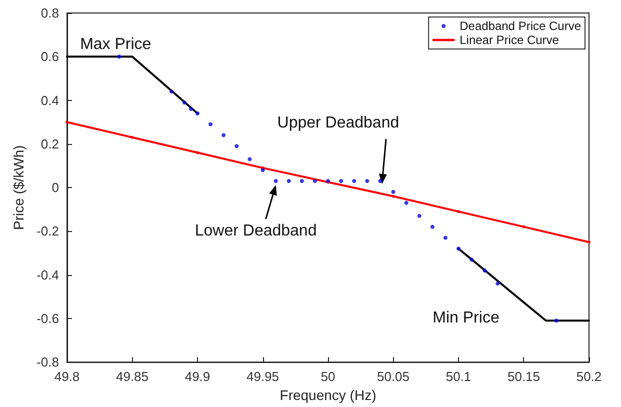  What do you see at coordinates (466, 318) in the screenshot?
I see `annotation: Min Price` at bounding box center [466, 318].